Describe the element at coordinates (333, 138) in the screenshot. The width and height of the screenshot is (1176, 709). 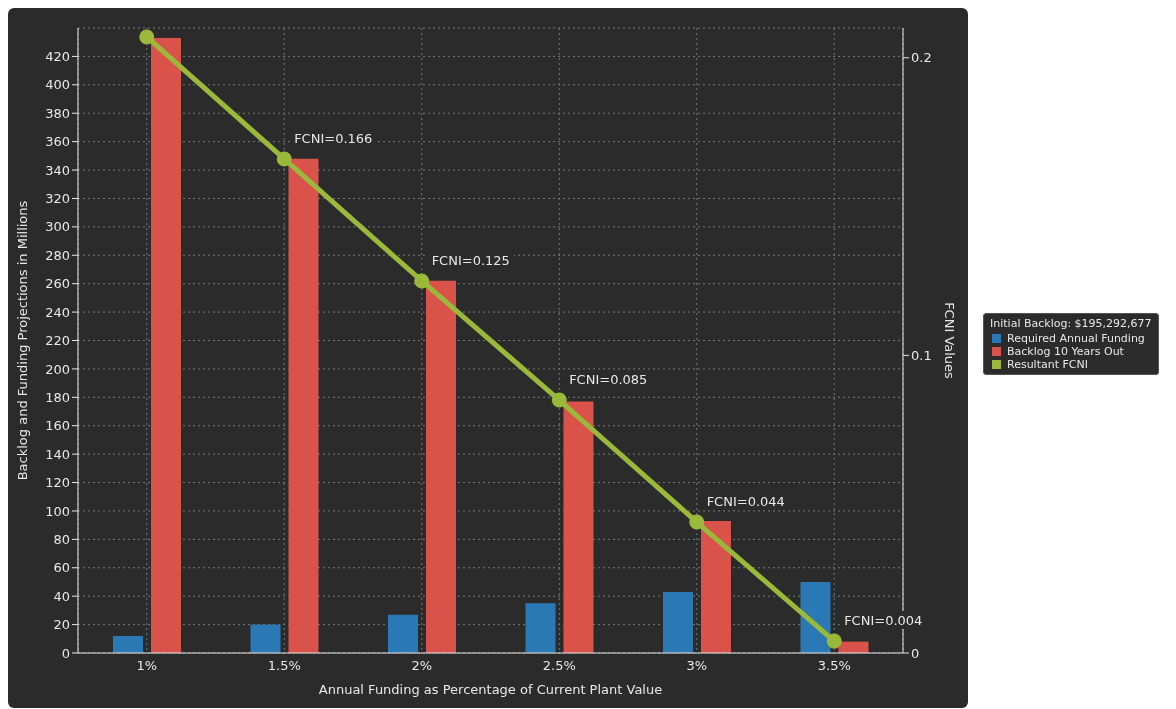
I see `data-label: FCNI=0.166` at that location.